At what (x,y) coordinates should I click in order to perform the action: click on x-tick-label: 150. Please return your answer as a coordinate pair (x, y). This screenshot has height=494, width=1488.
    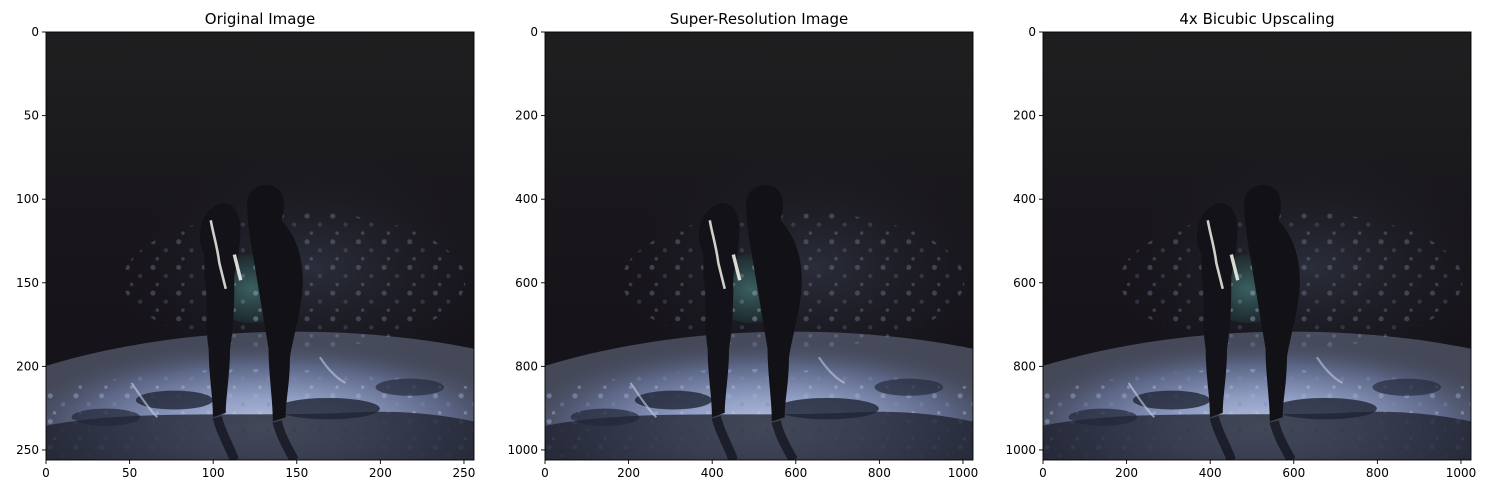
    Looking at the image, I should click on (296, 473).